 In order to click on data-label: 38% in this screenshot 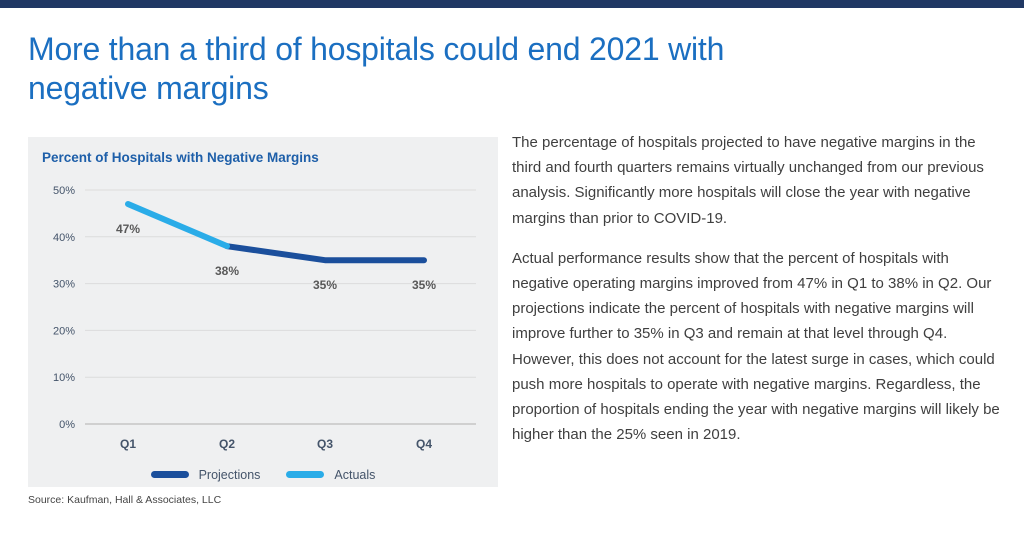, I will do `click(227, 271)`.